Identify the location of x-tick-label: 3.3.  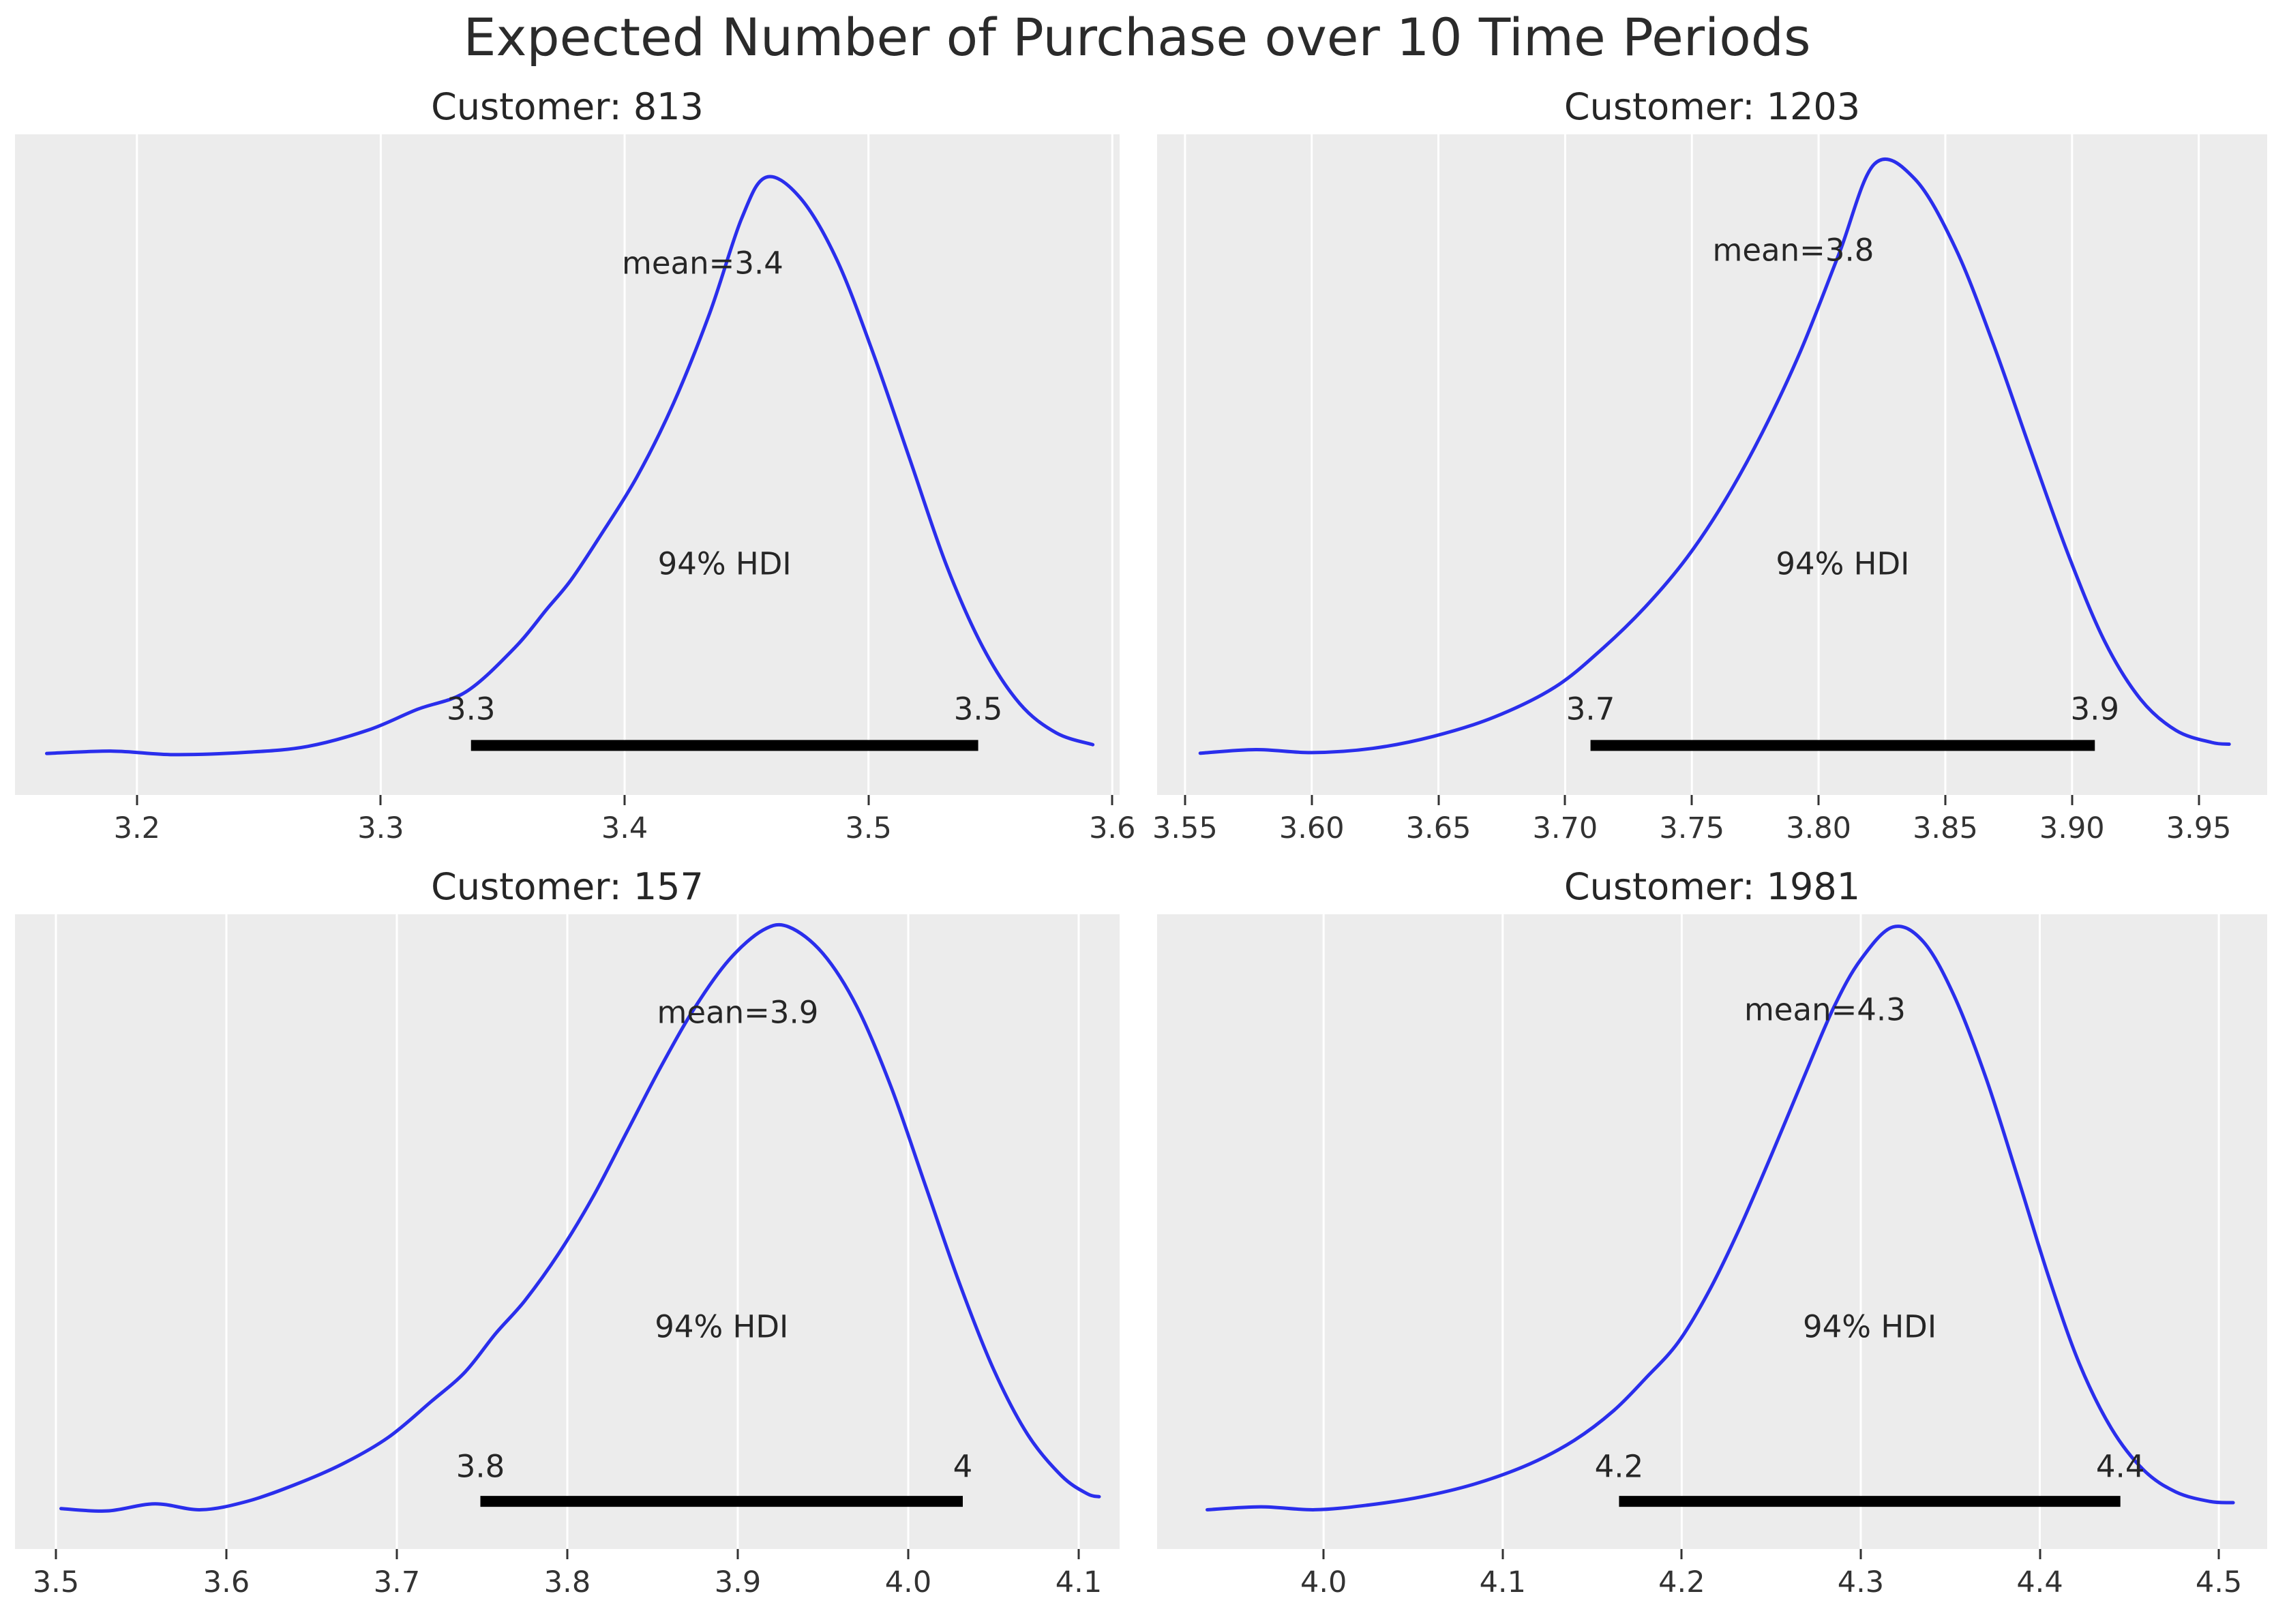
(380, 828).